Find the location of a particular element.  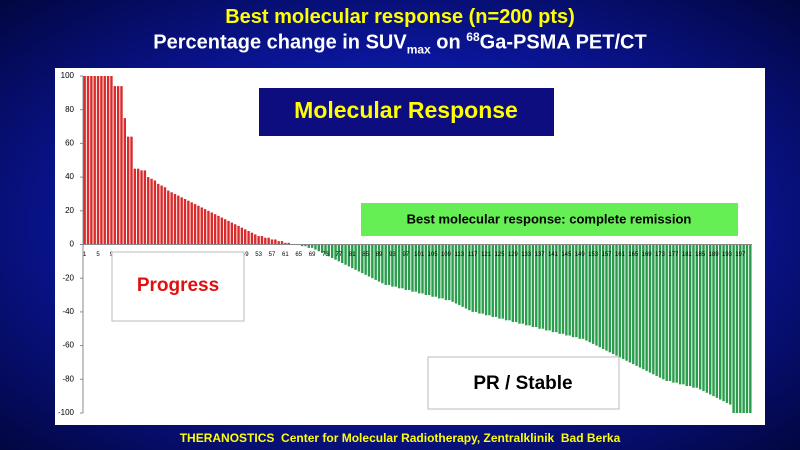

annotation: Molecular Response is located at coordinates (406, 110).